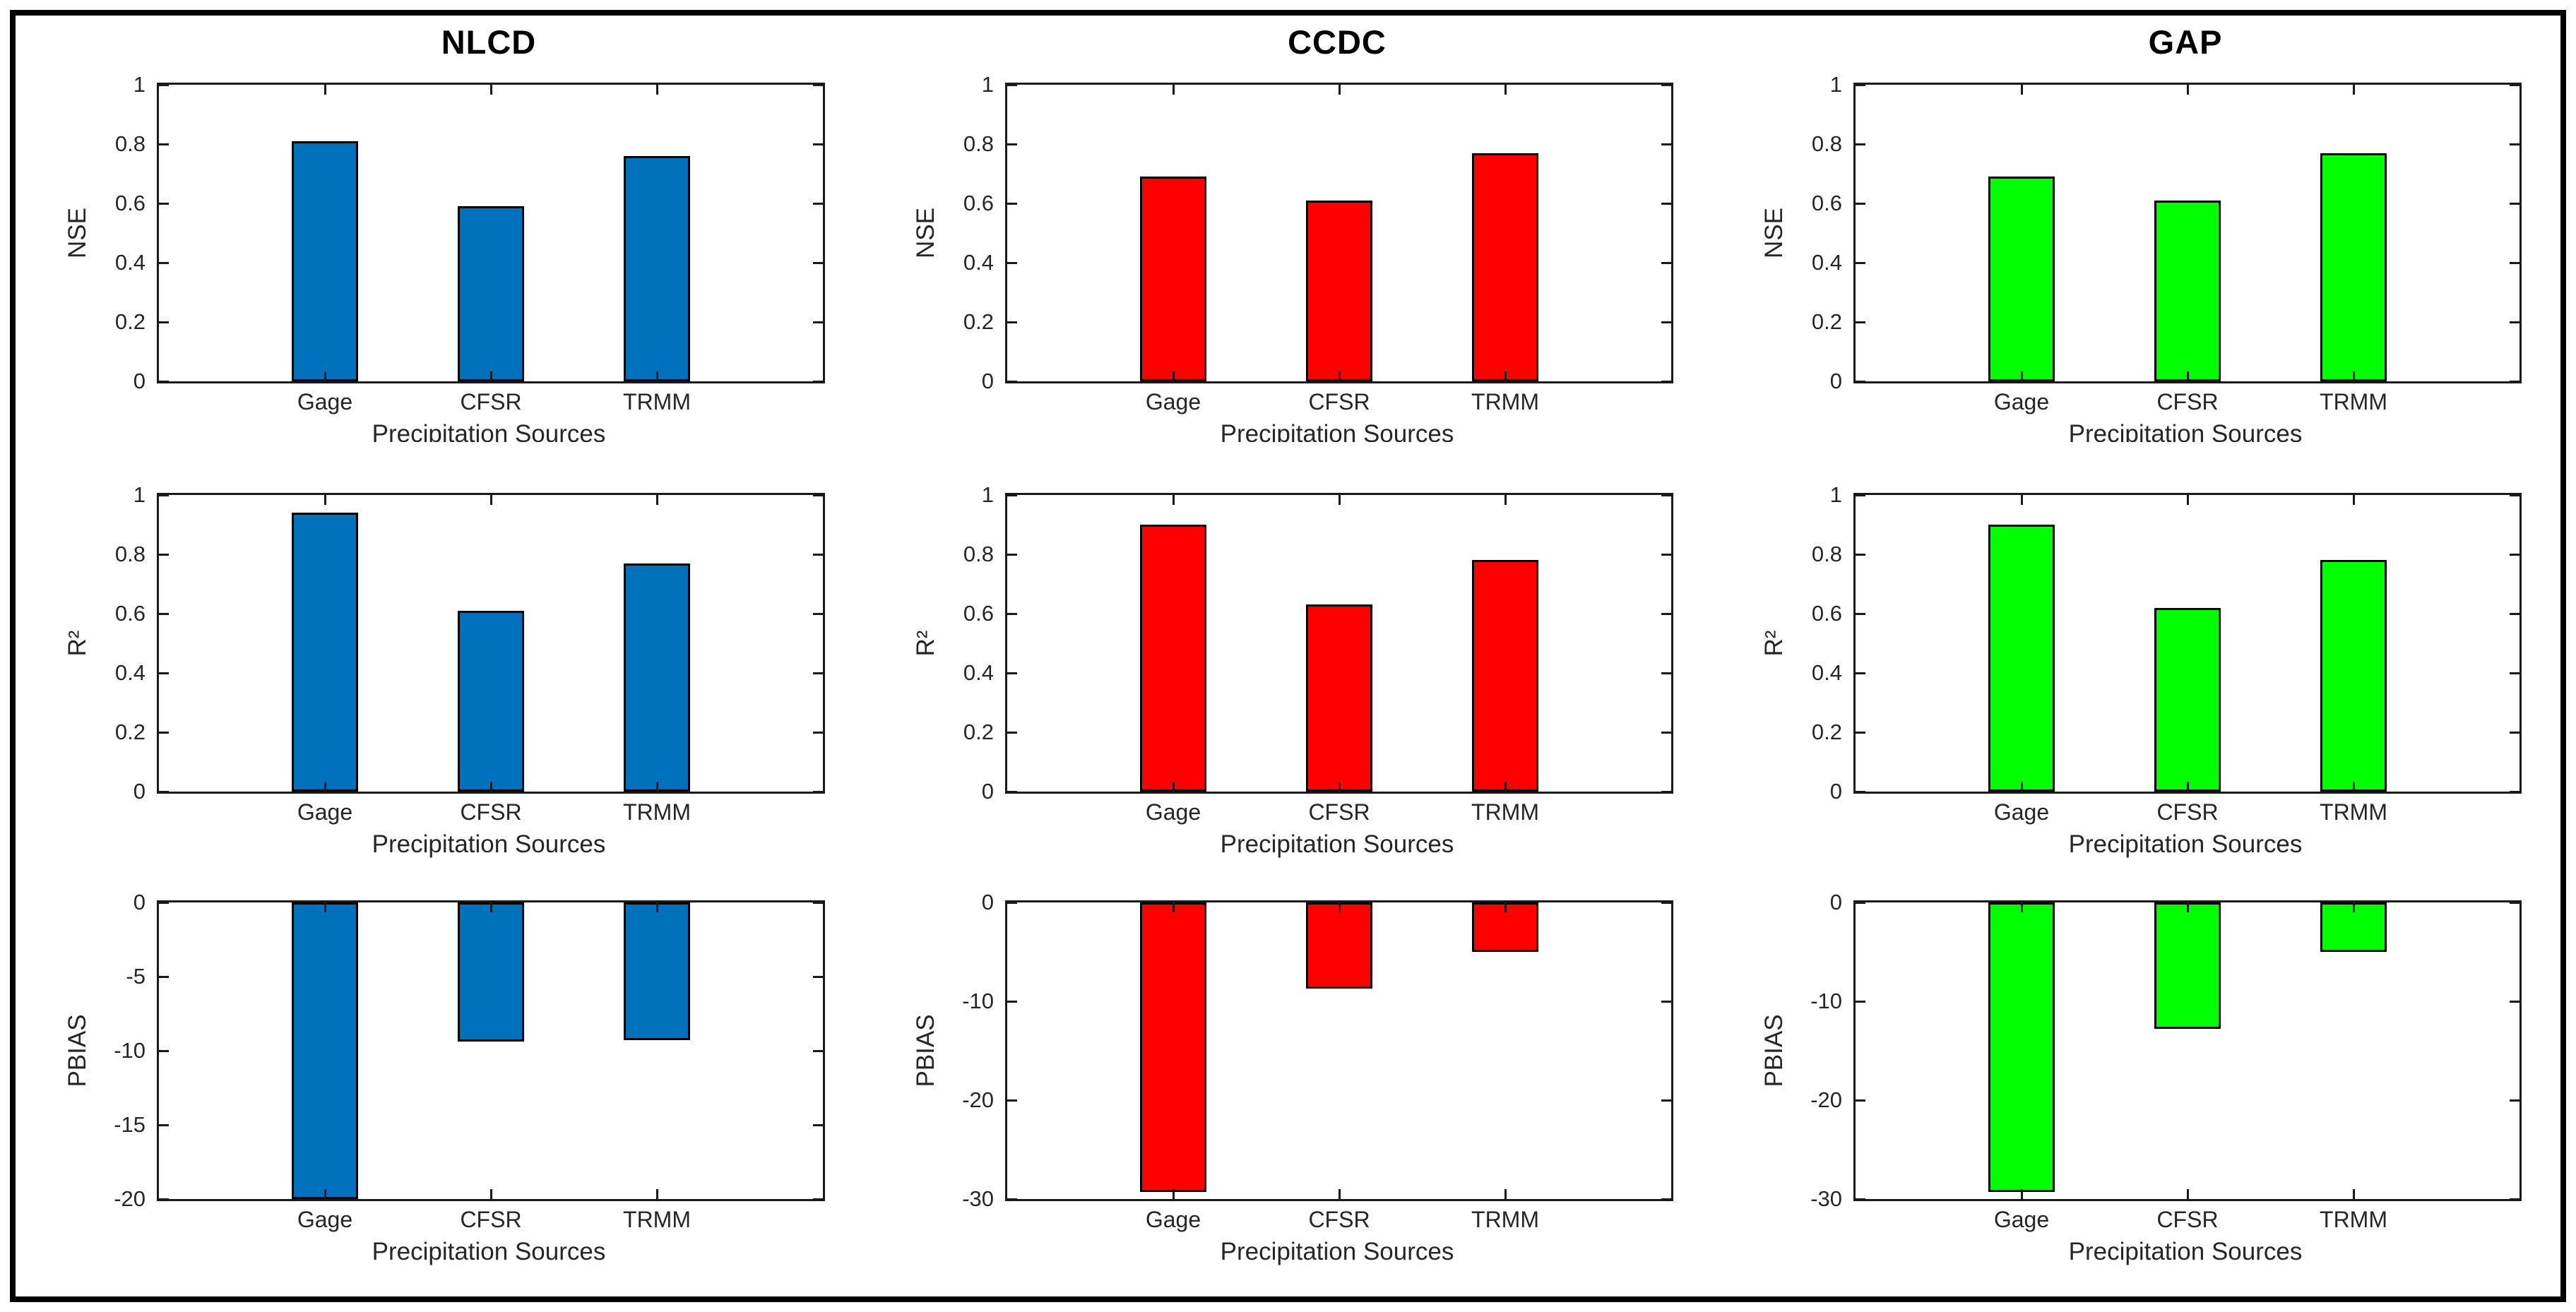 This screenshot has width=2576, height=1312. Describe the element at coordinates (489, 42) in the screenshot. I see `panel-title: NLCD` at that location.